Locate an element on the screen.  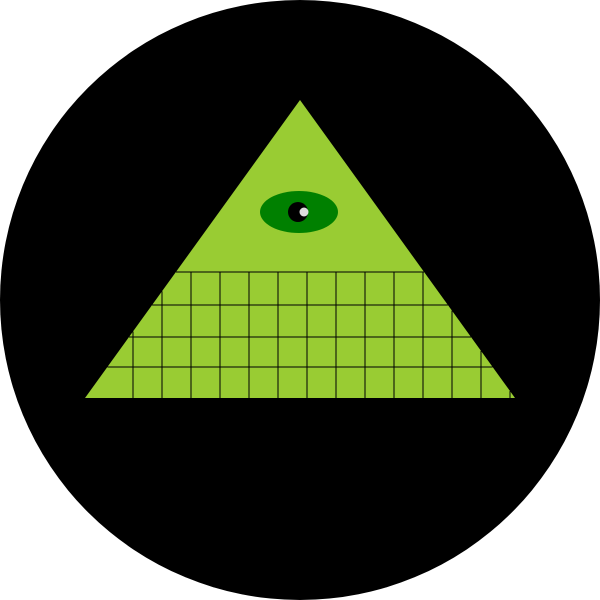
pupil-highlight is located at coordinates (304, 212).